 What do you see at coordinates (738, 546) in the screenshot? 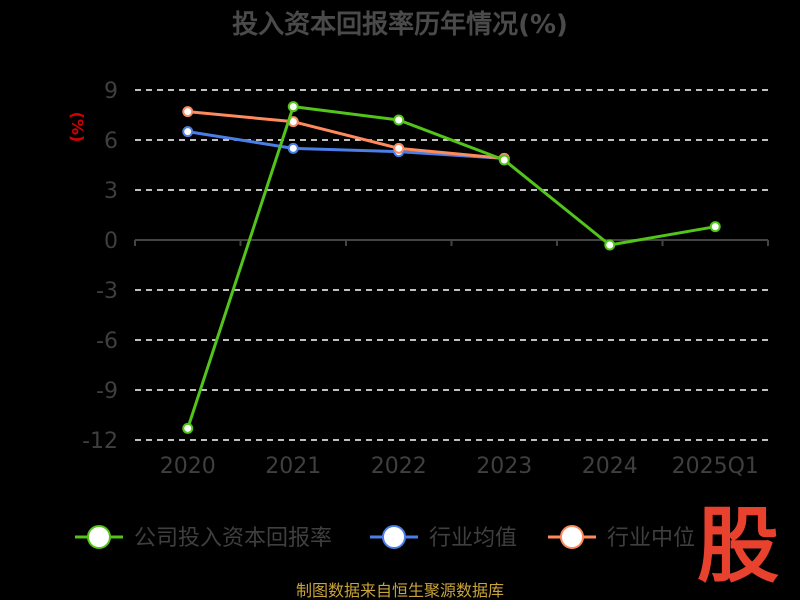
I see `logo-mark: 股` at bounding box center [738, 546].